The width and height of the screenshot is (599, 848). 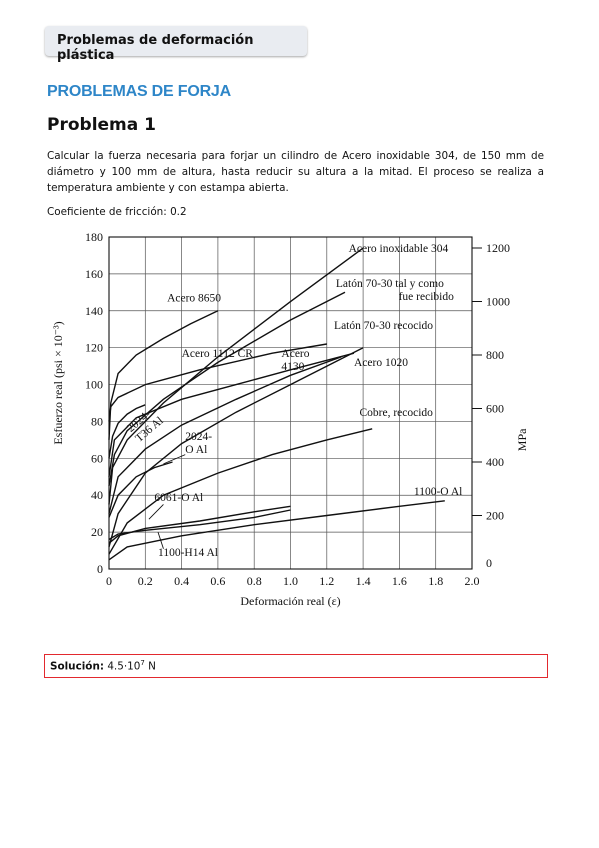 What do you see at coordinates (94, 311) in the screenshot?
I see `y-tick-label: 140` at bounding box center [94, 311].